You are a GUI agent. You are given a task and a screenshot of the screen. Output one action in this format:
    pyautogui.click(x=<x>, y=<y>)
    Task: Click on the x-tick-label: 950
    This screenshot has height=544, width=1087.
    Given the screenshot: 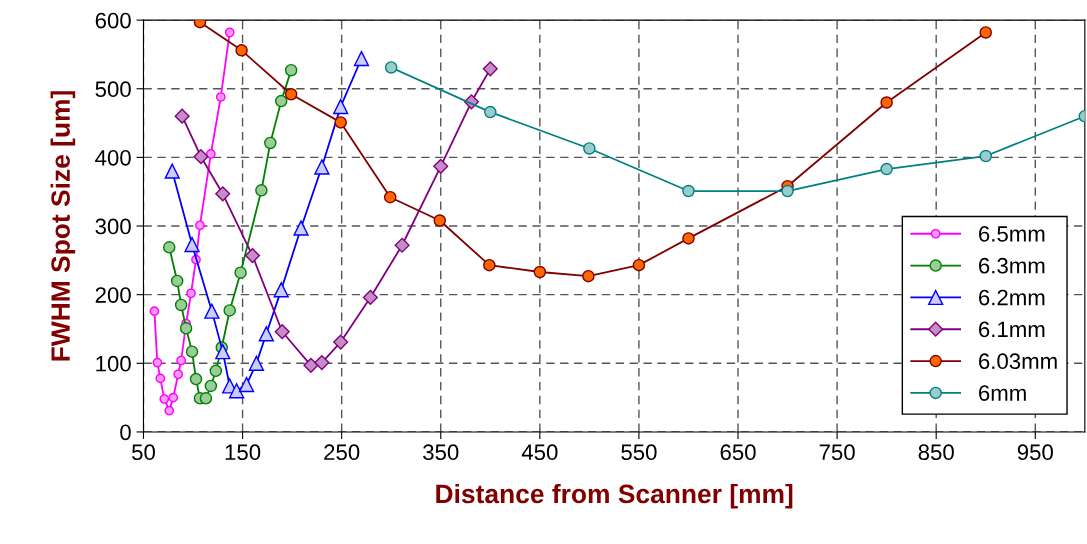 What is the action you would take?
    pyautogui.click(x=1035, y=452)
    